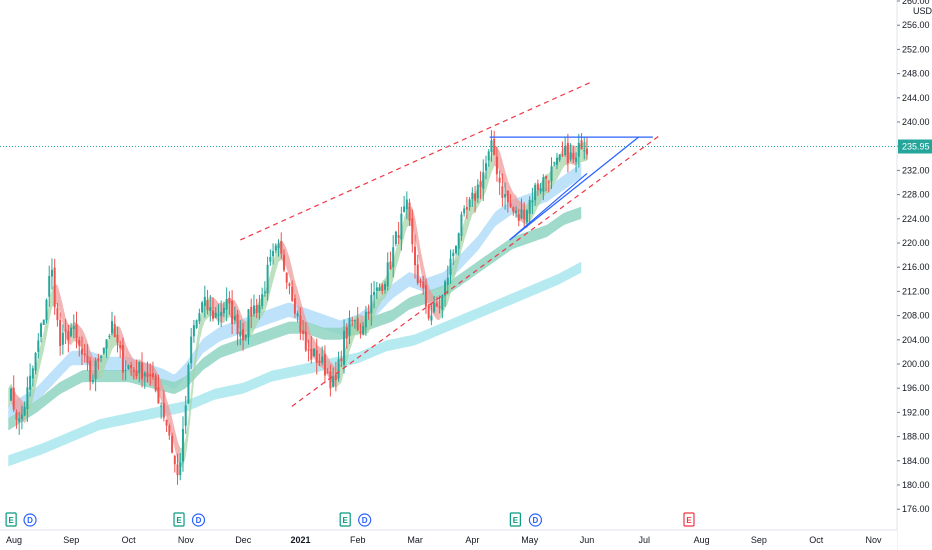  What do you see at coordinates (530, 540) in the screenshot?
I see `time-tick-label: May` at bounding box center [530, 540].